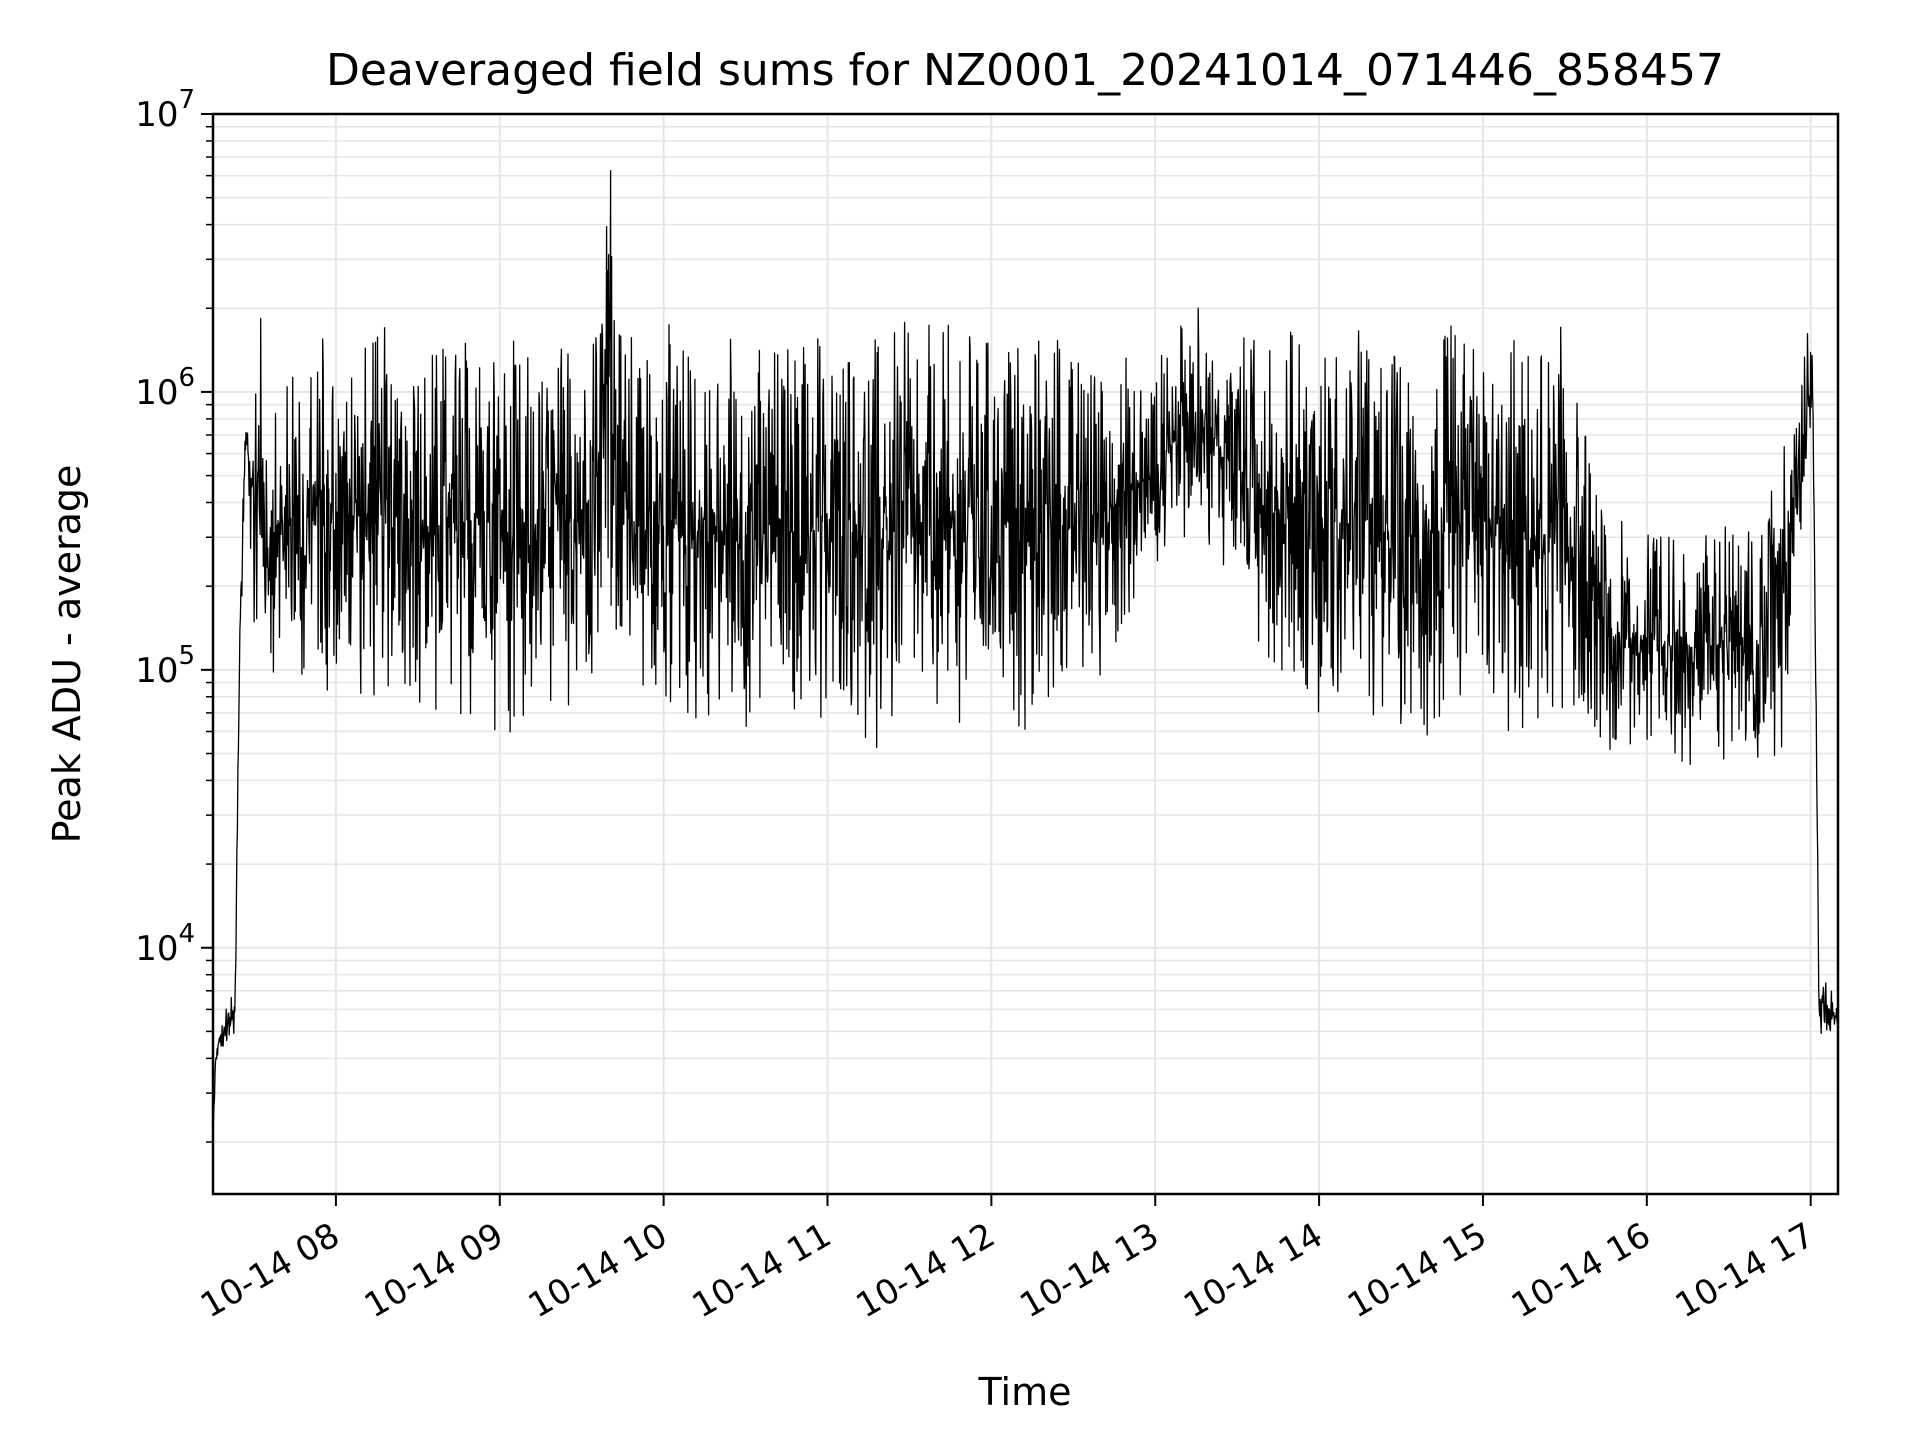 The image size is (1920, 1440). Describe the element at coordinates (165, 388) in the screenshot. I see `y-tick-label: 10⁶` at that location.